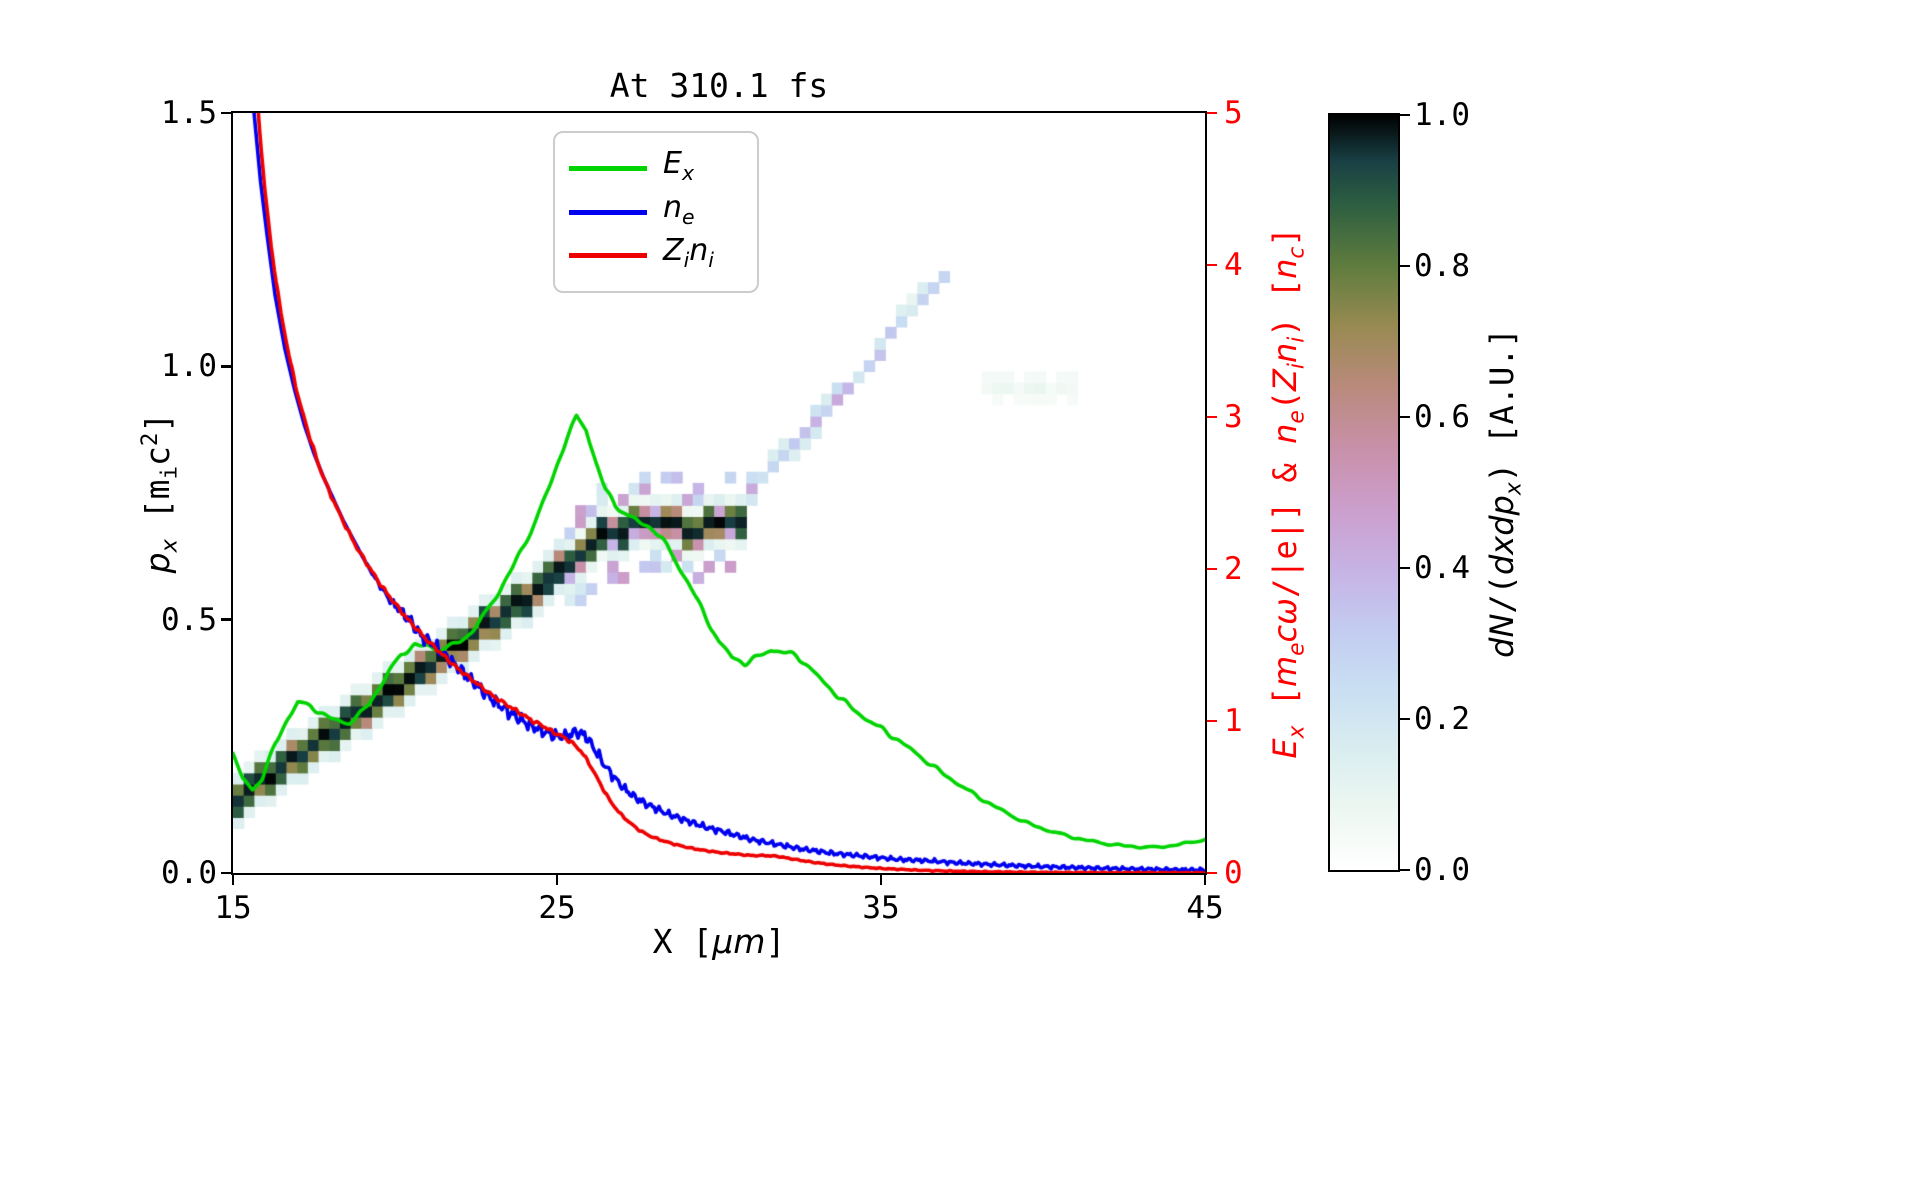 The width and height of the screenshot is (1920, 1200). I want to click on y-right-tick-label: 5, so click(1233, 113).